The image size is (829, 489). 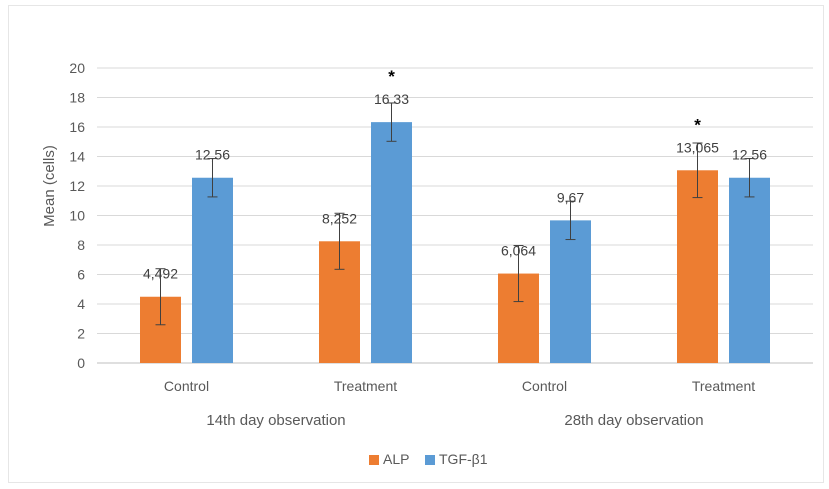 I want to click on y-tick-labels: 0 2 4 6 8 10 12 14 16 18 20, so click(x=77, y=215).